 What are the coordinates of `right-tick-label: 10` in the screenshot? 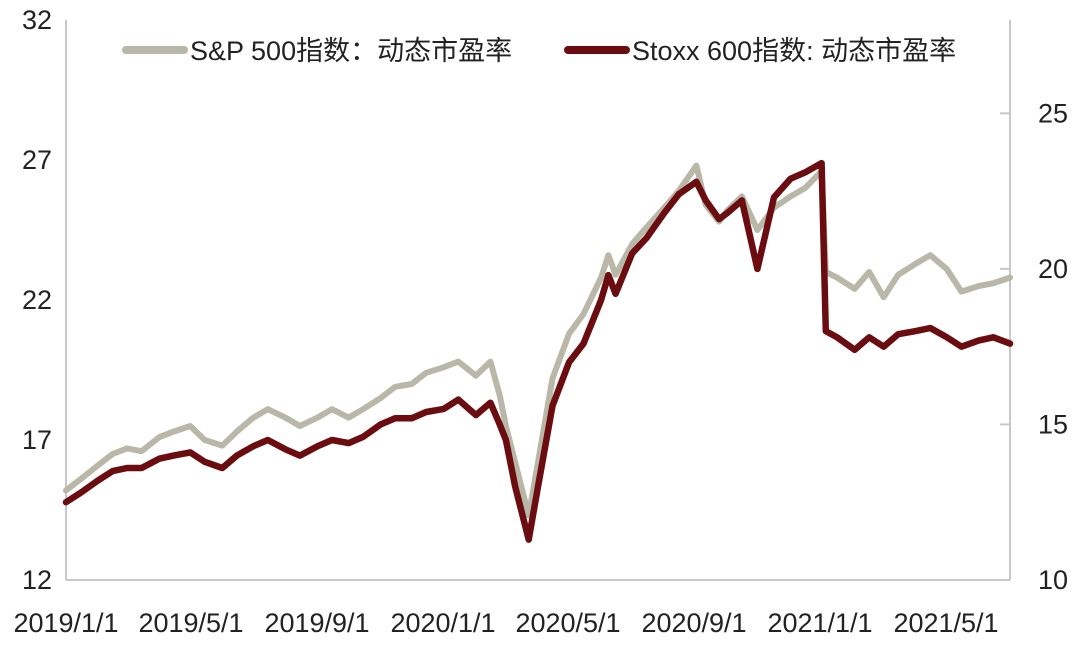 It's located at (1053, 580).